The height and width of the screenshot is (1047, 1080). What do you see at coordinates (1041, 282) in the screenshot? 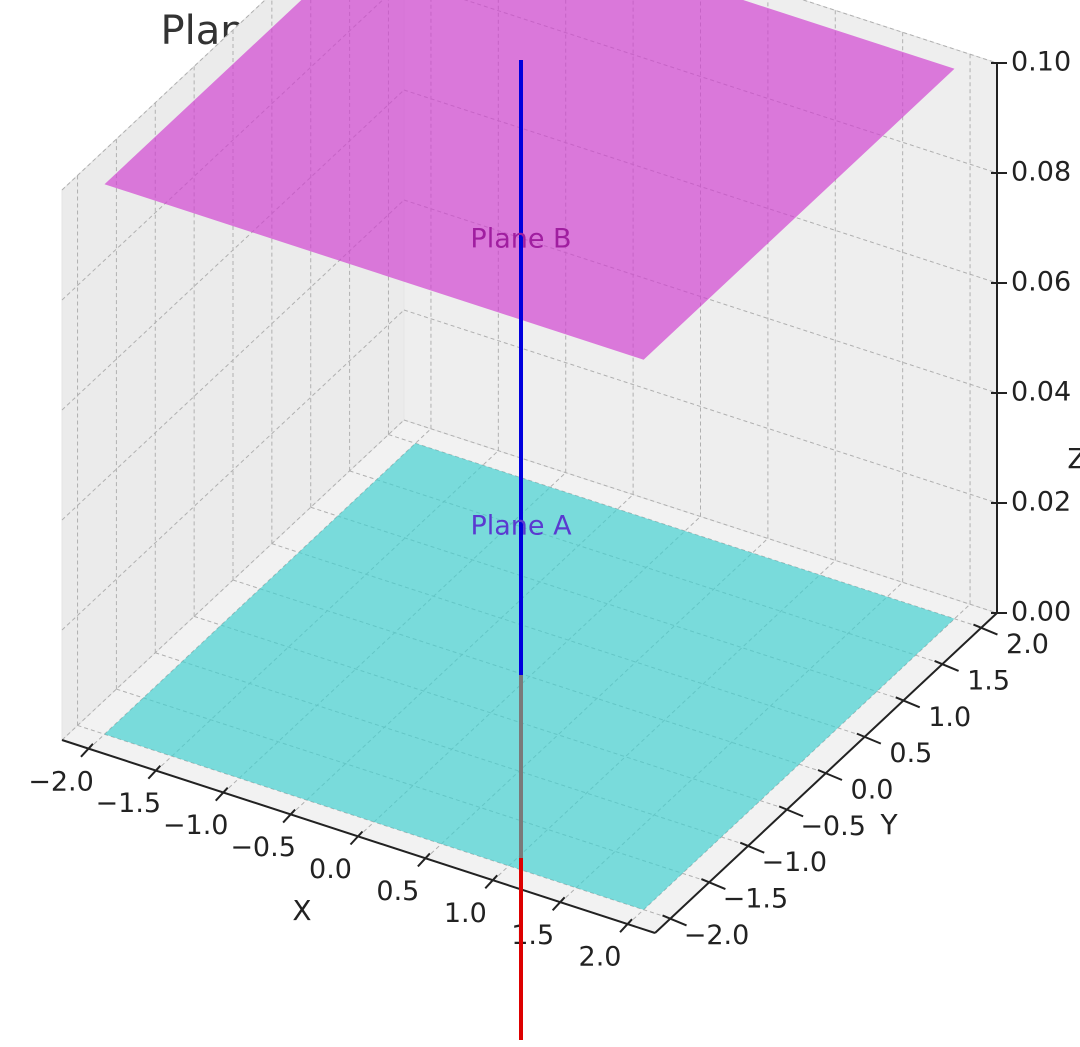
I see `z-tick-label: 0.06` at bounding box center [1041, 282].